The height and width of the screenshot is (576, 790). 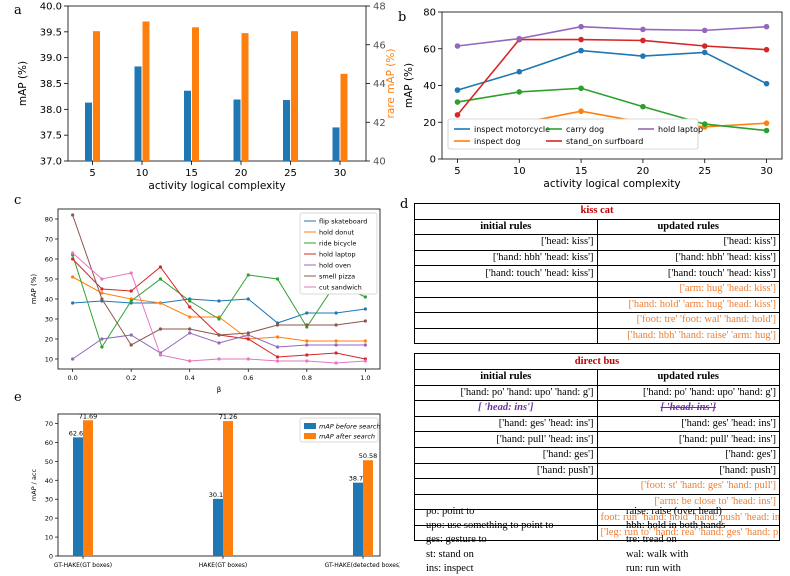 I want to click on rule-cell-updated: ['foot: tre' 'foot: wal' 'hand: hold'], so click(x=688, y=320).